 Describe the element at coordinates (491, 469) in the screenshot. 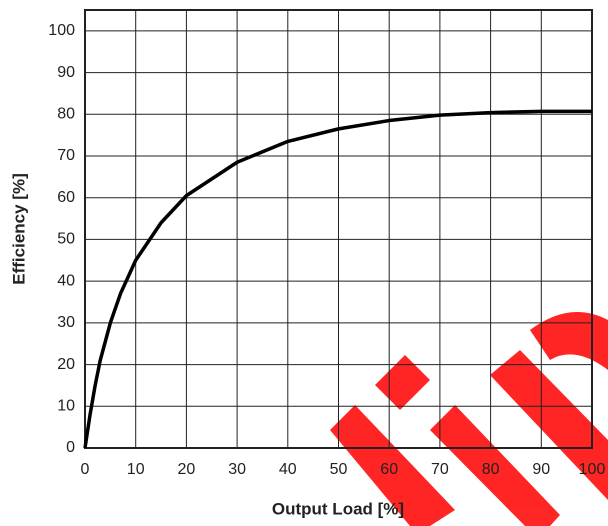

I see `x-tick-label: 80` at that location.